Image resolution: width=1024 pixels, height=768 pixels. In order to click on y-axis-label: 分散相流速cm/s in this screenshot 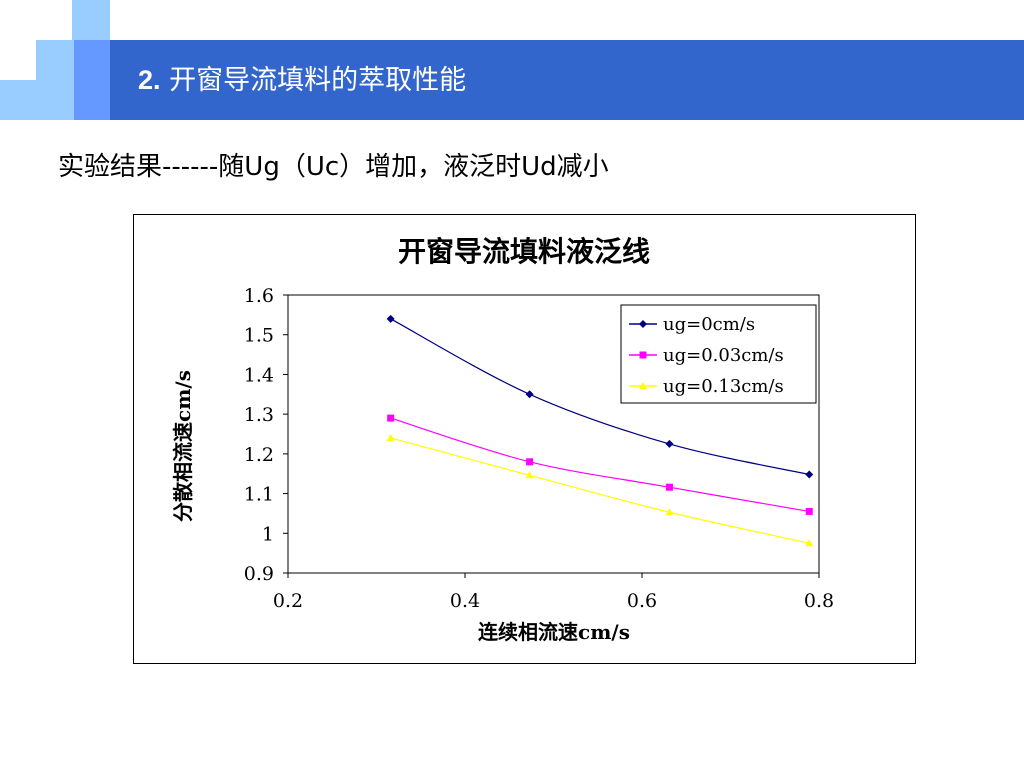, I will do `click(183, 446)`.